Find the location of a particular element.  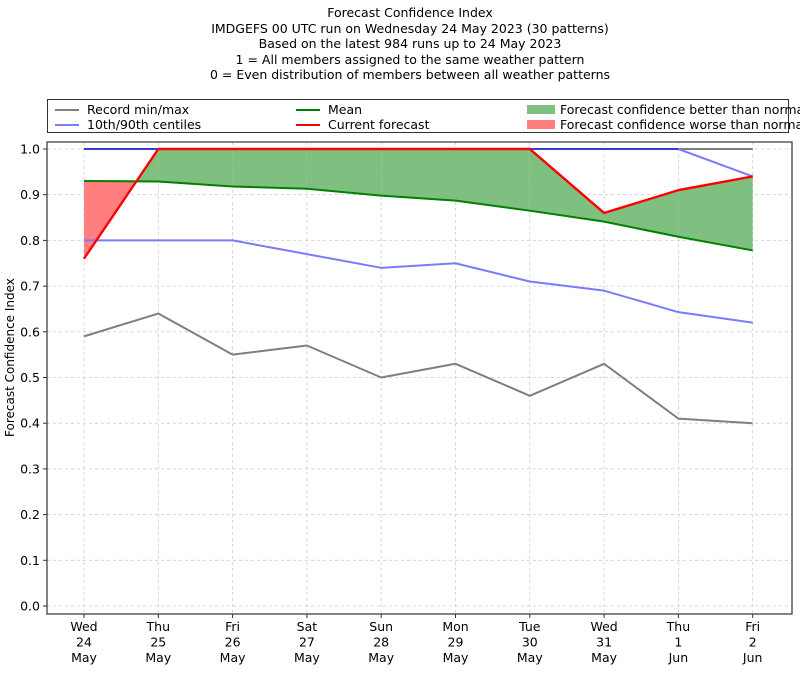

legend-item-worse: Forecast confidence worse than normal is located at coordinates (663, 124).